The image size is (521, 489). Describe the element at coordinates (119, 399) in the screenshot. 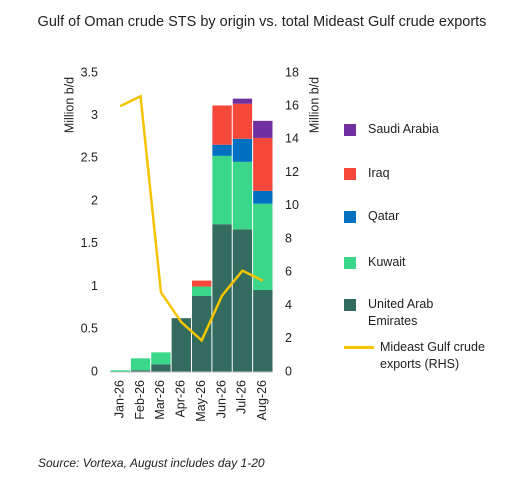

I see `x-tick-label: Jan-26` at that location.